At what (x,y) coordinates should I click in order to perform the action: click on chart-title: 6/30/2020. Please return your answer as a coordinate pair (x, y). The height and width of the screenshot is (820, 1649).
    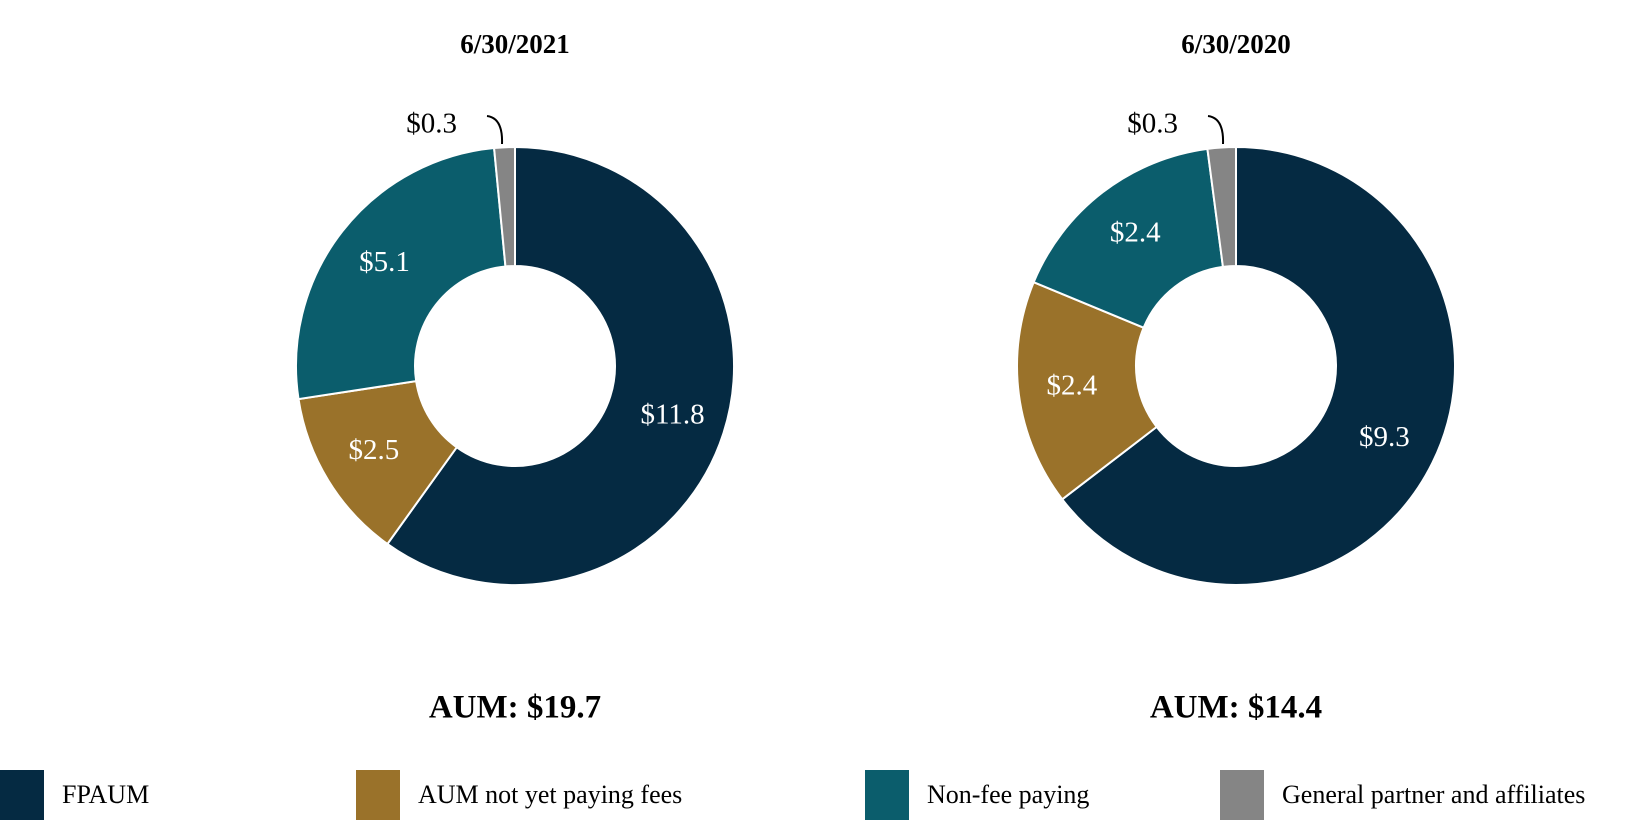
    Looking at the image, I should click on (1236, 44).